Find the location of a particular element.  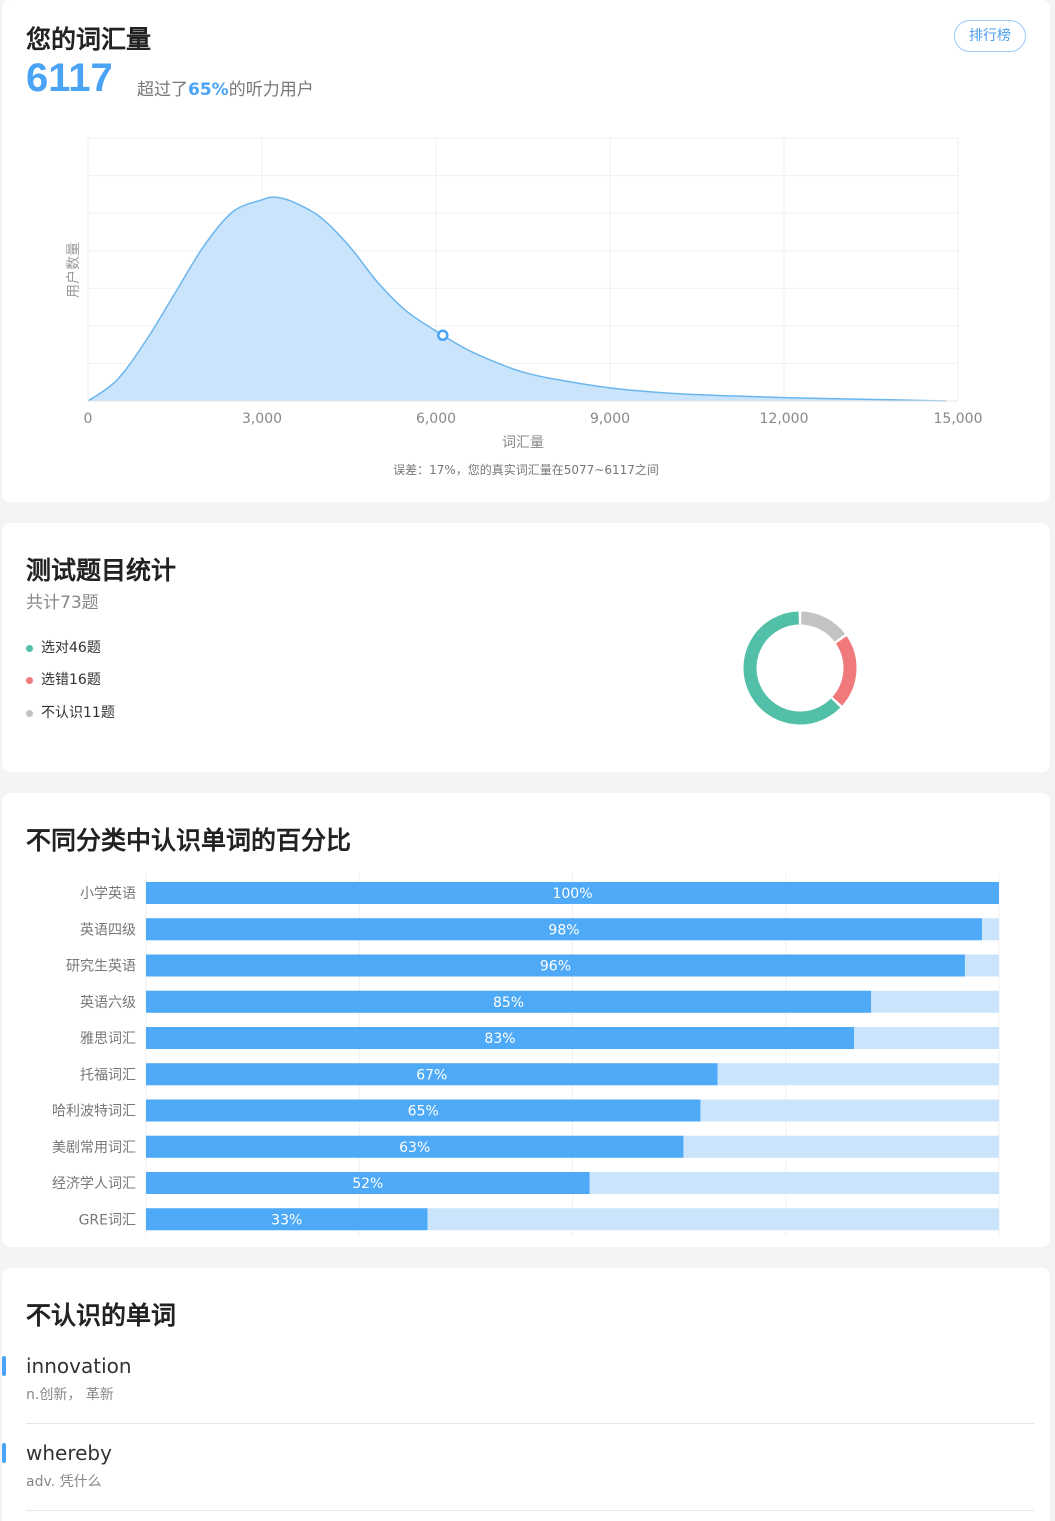

bar-value-label: 98% is located at coordinates (563, 930).